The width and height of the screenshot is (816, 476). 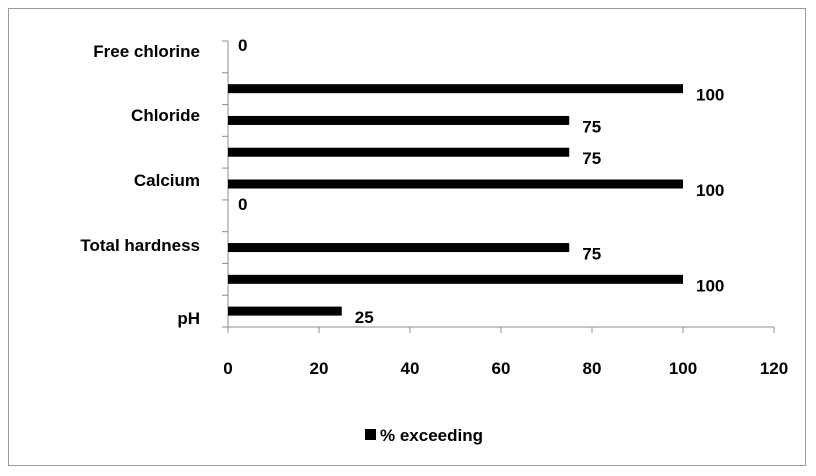 What do you see at coordinates (592, 368) in the screenshot?
I see `x-tick-label: 80` at bounding box center [592, 368].